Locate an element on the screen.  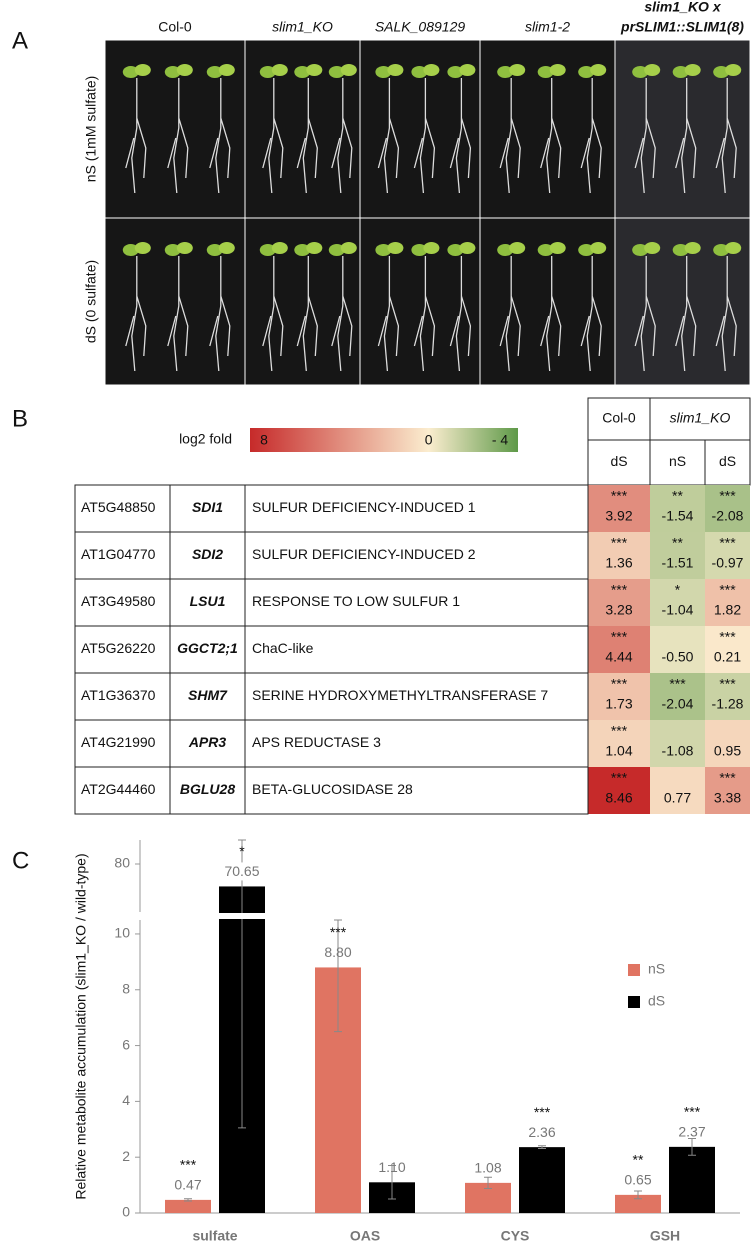
cell-value: -1.08 is located at coordinates (678, 751).